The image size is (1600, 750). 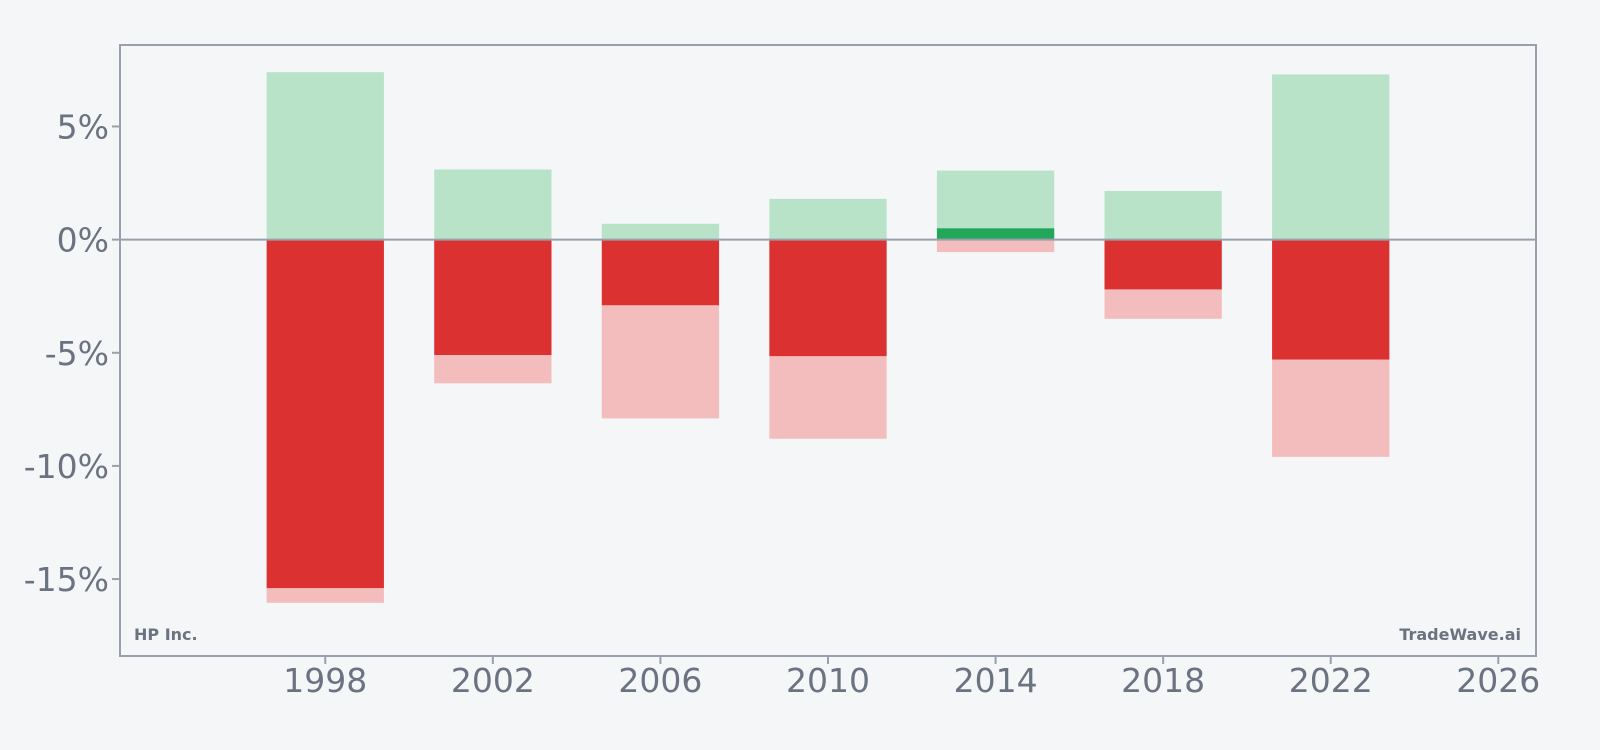 I want to click on bar-upper-range-2002, so click(x=493, y=204).